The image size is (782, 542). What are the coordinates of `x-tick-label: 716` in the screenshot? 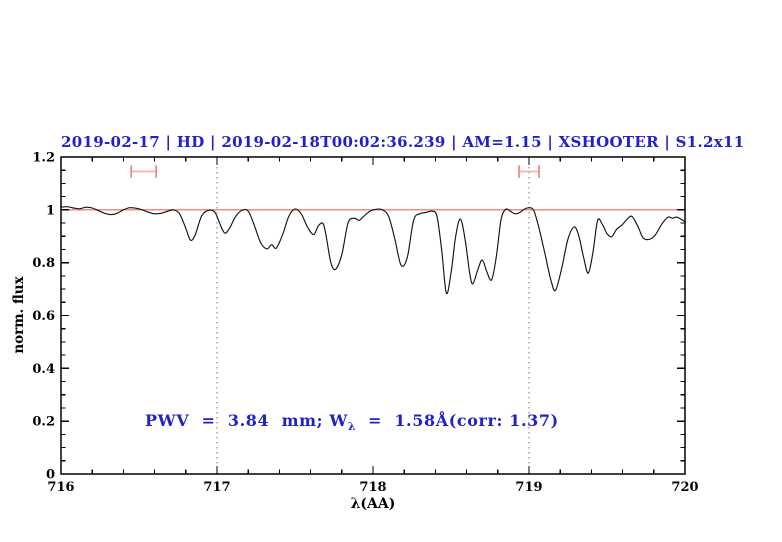 It's located at (60, 487).